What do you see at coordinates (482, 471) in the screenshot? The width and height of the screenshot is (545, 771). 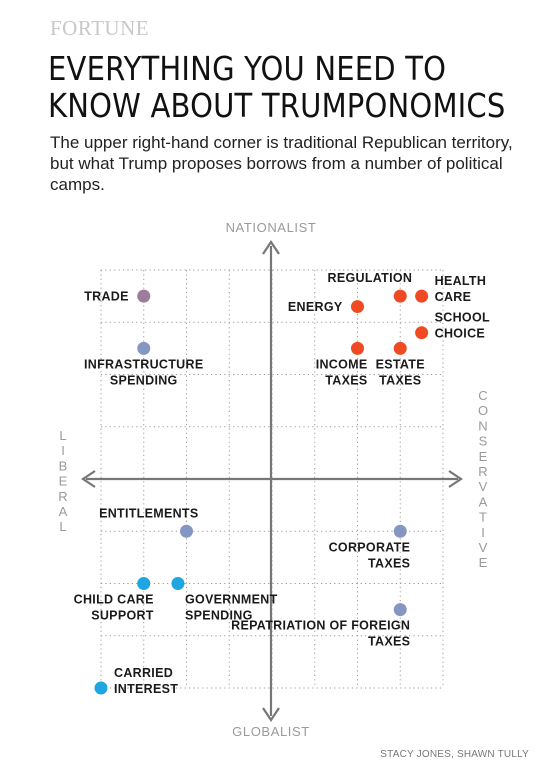 I see `axis-label-right-letter: R` at bounding box center [482, 471].